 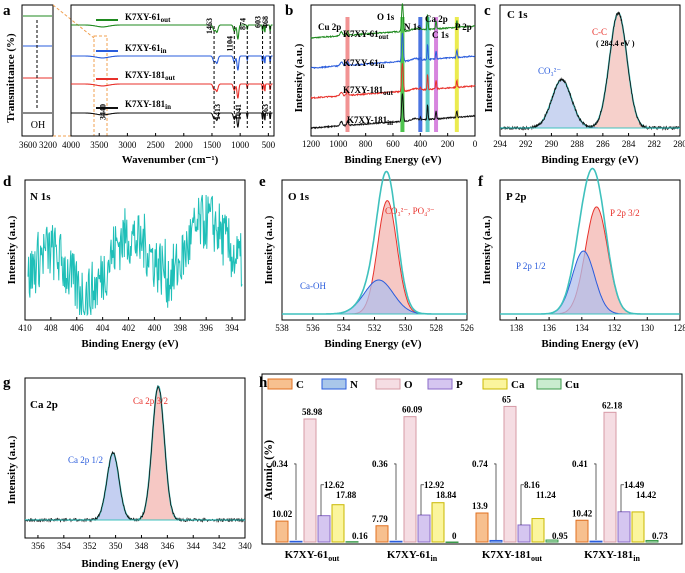 I want to click on panel-e-ylabel: Intensity (a.u.), so click(x=269, y=249).